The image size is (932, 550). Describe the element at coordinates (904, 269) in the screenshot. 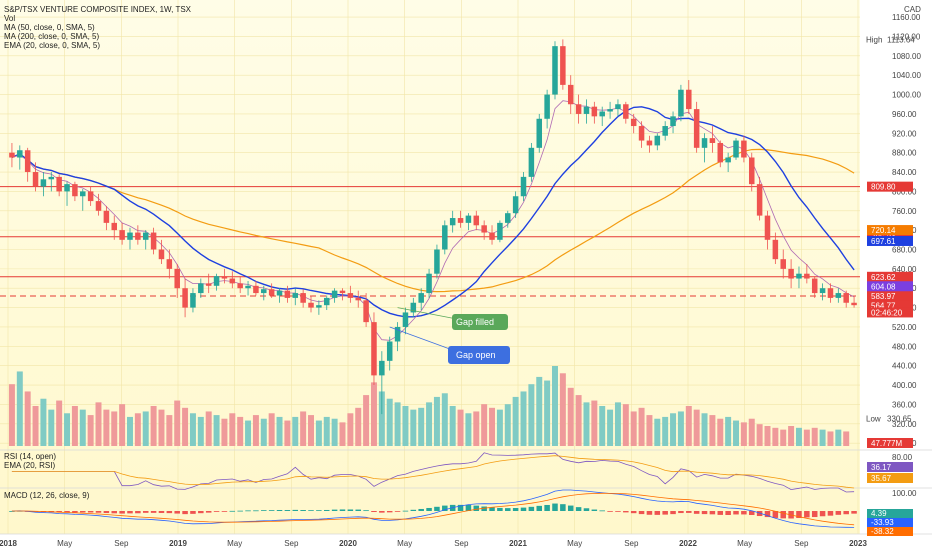

I see `price-tick-label: 640.00` at that location.